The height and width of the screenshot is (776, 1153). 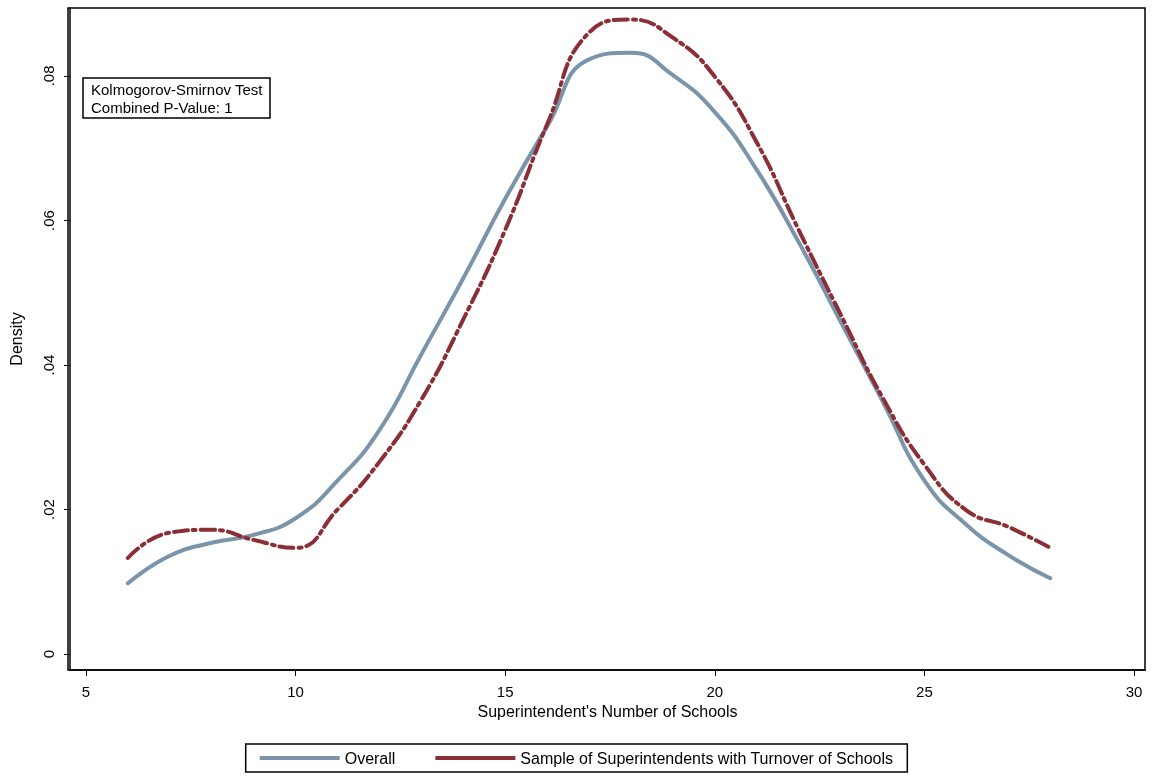 What do you see at coordinates (48, 509) in the screenshot?
I see `y-tick-label: .02` at bounding box center [48, 509].